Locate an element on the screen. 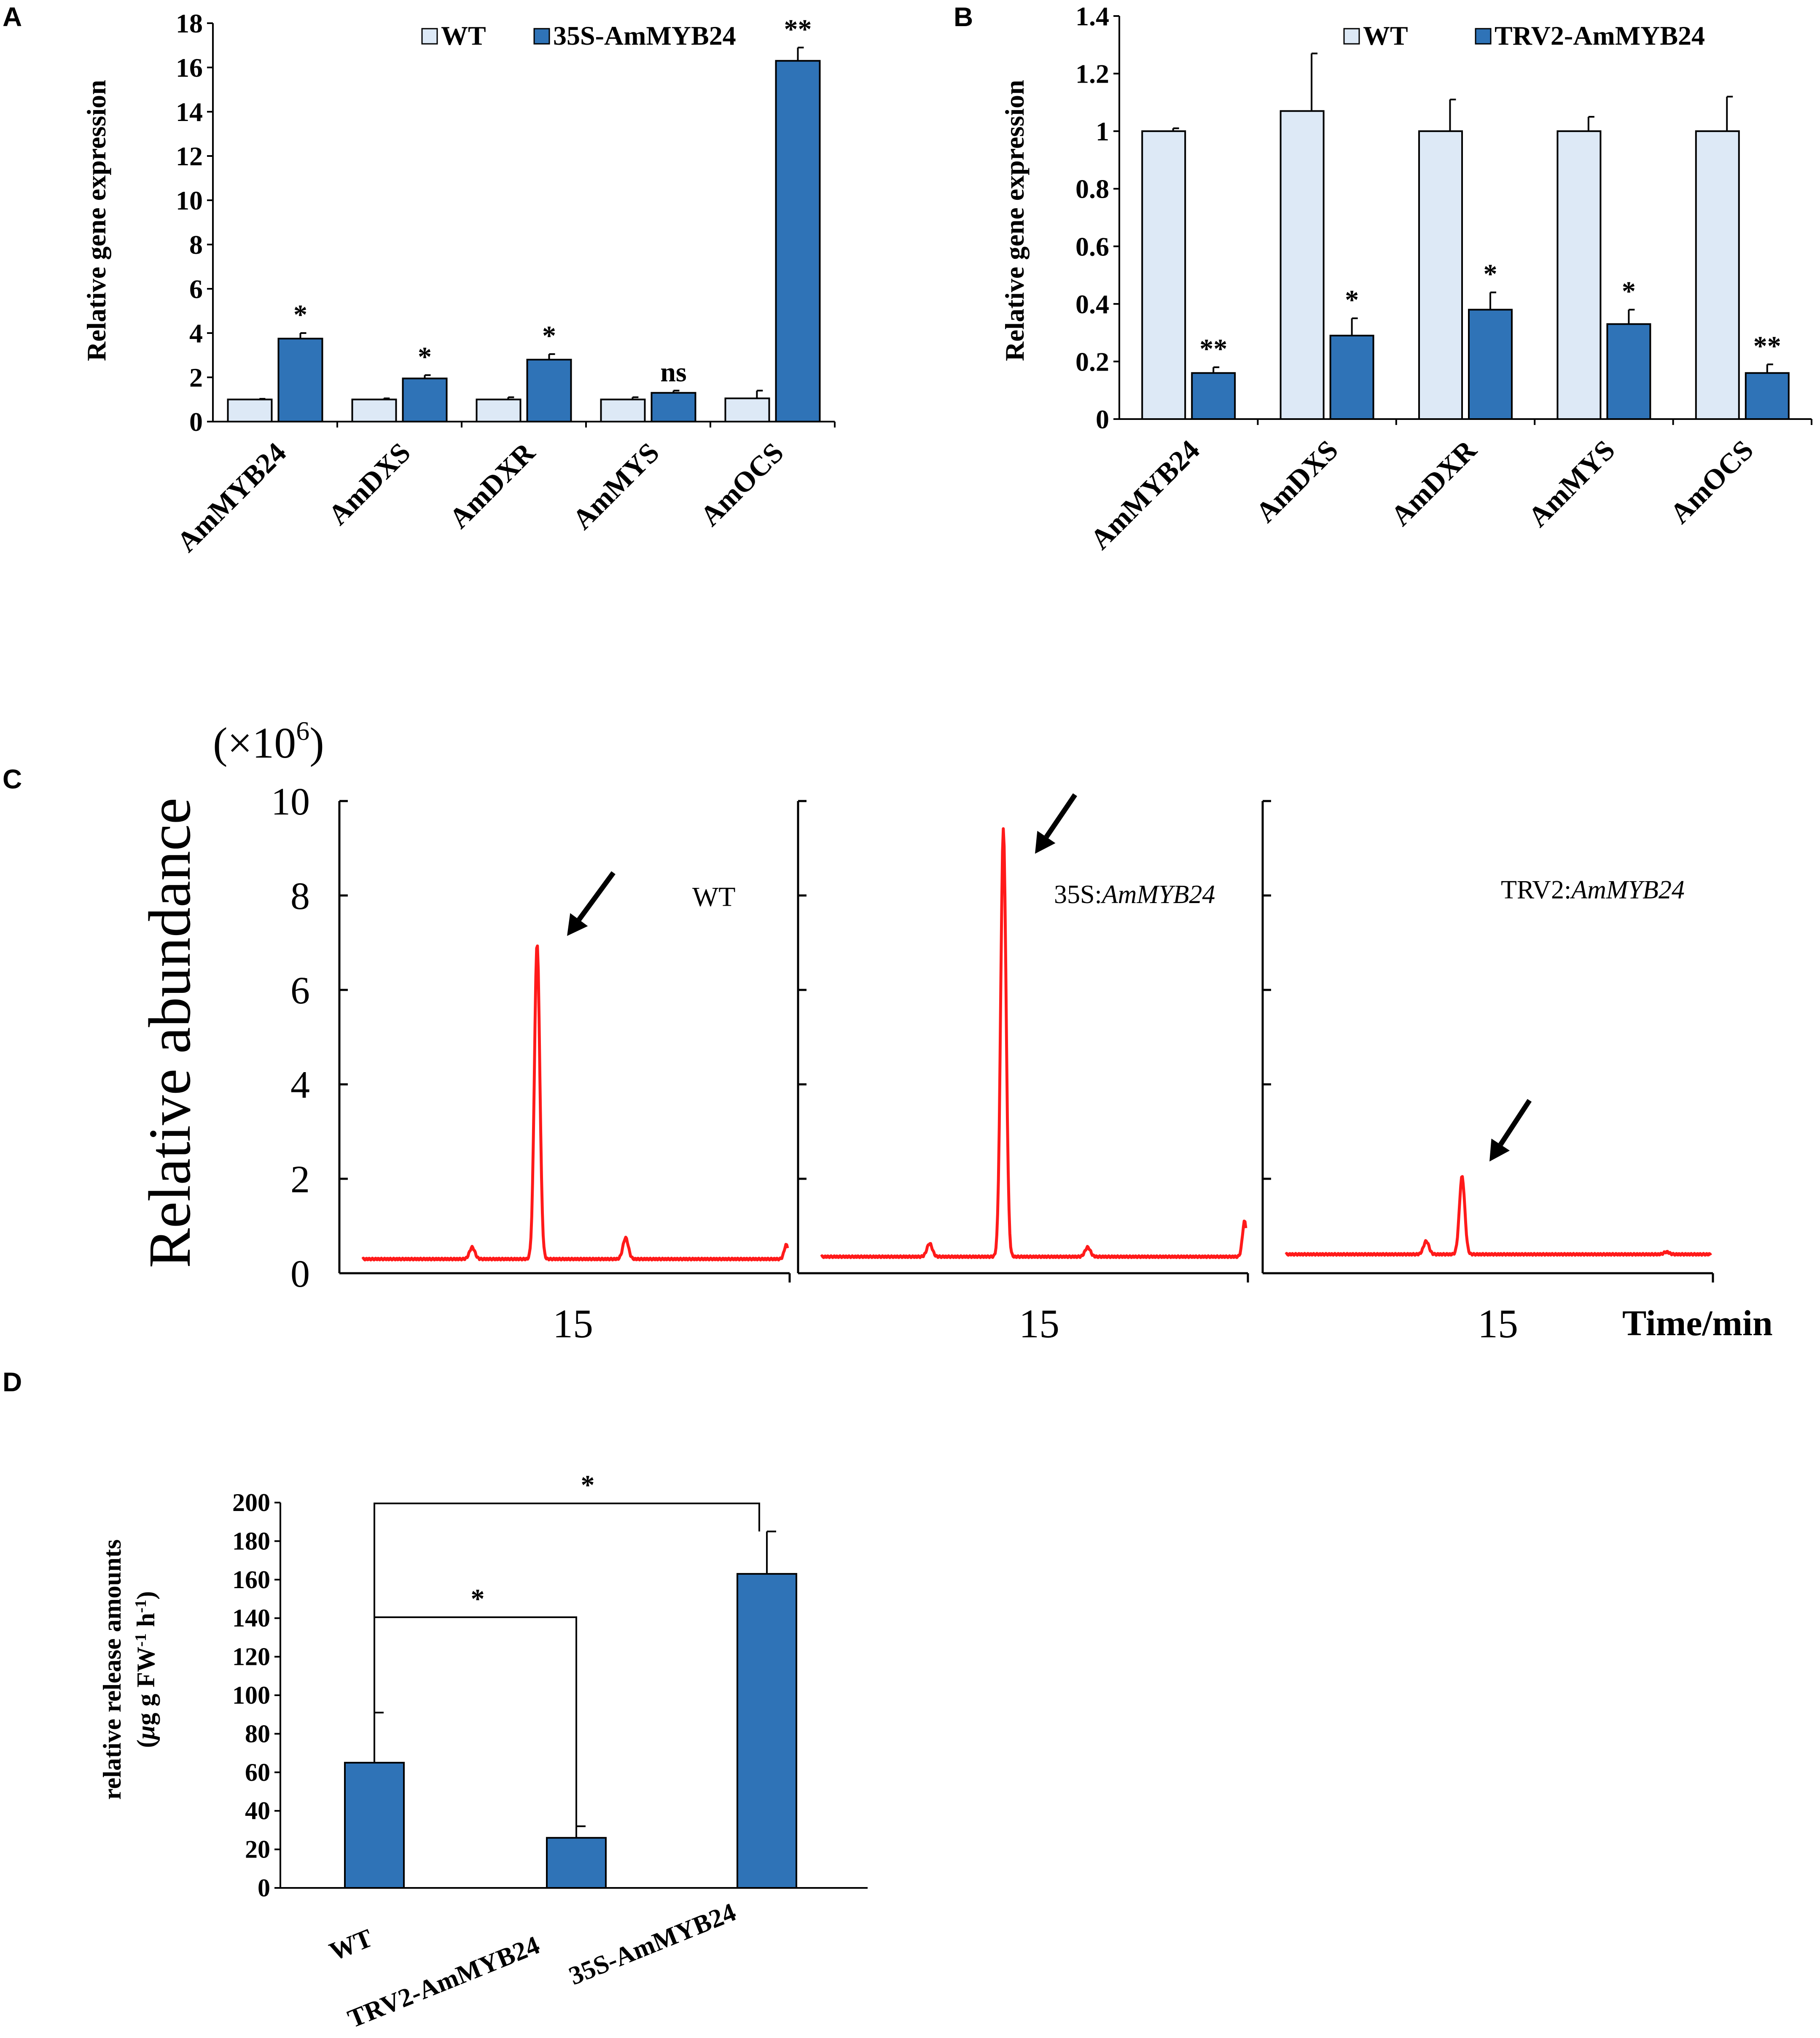 The image size is (1820, 2038). bar-TRV2-AmMYB24-AmDXR is located at coordinates (1490, 365).